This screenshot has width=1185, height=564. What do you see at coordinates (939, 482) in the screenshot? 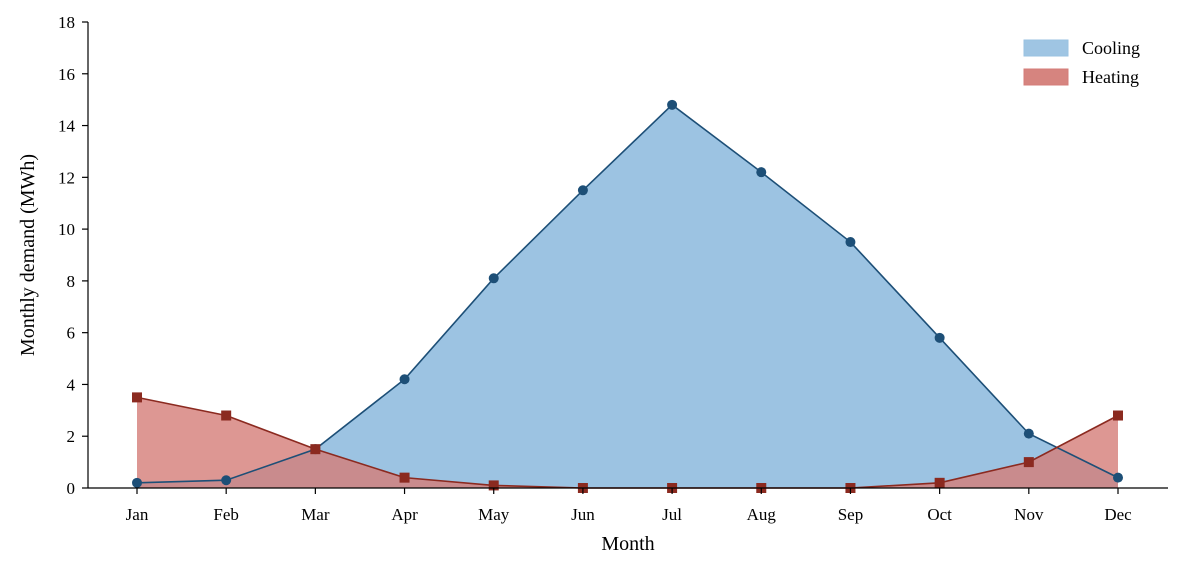
I see `heating-point-oct` at bounding box center [939, 482].